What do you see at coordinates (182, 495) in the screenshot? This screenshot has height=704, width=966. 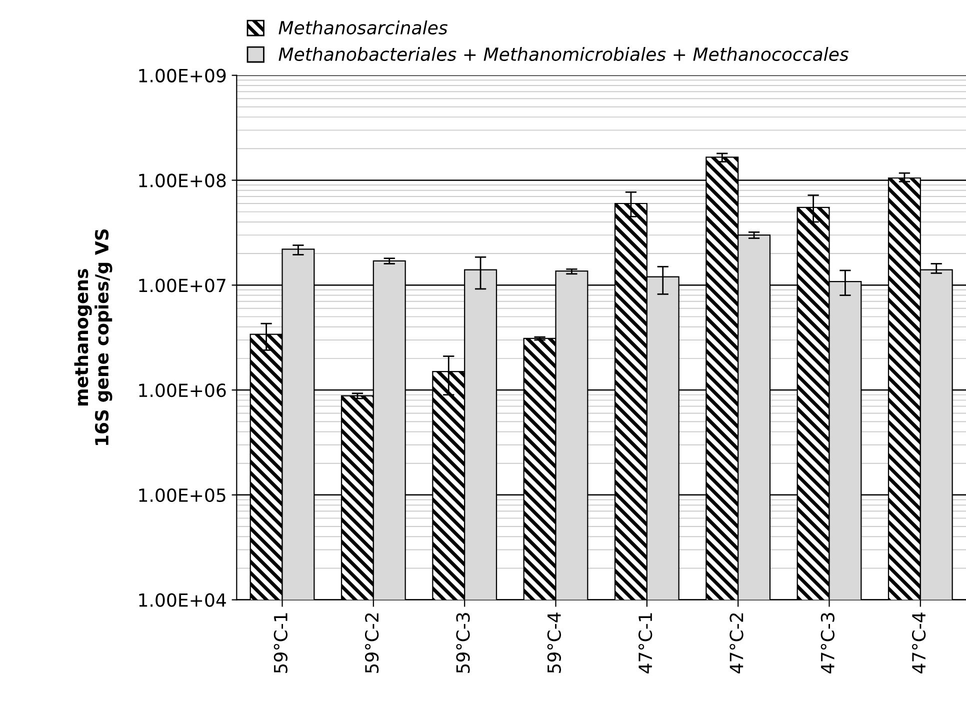 I see `y-tick-label: 1.00E+05` at bounding box center [182, 495].